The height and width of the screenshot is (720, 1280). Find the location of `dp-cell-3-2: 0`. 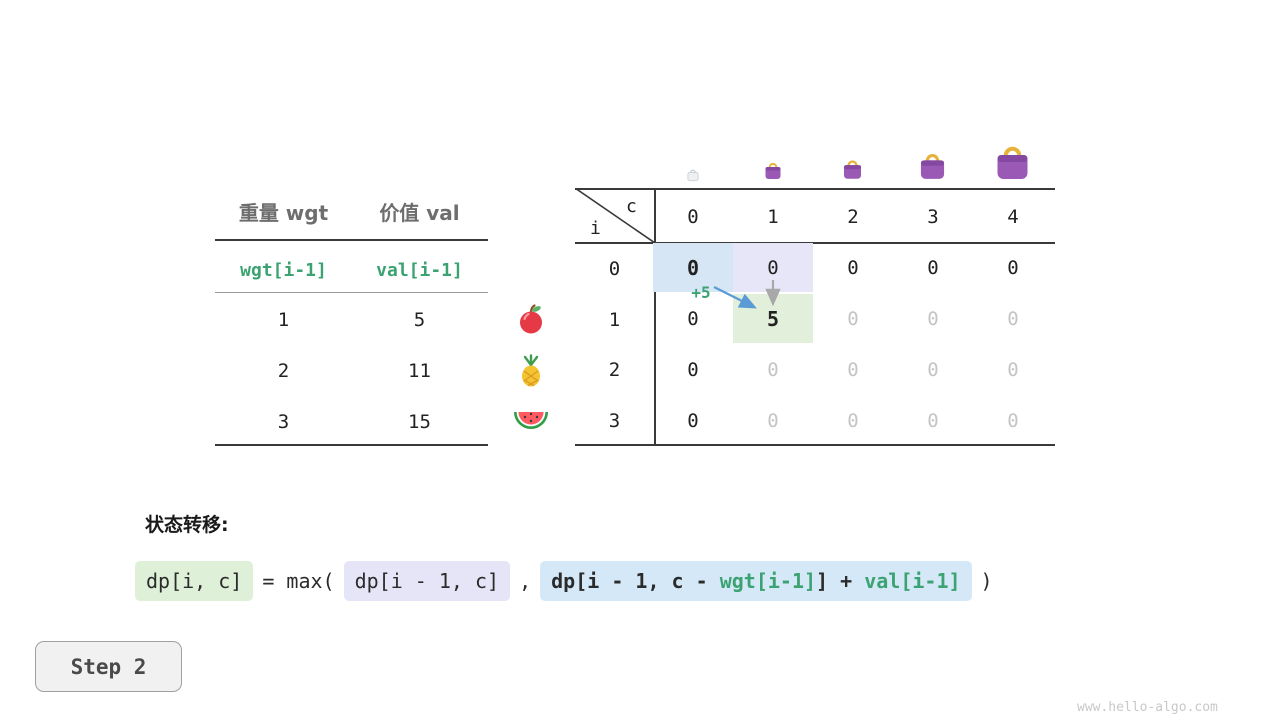

dp-cell-3-2: 0 is located at coordinates (853, 420).